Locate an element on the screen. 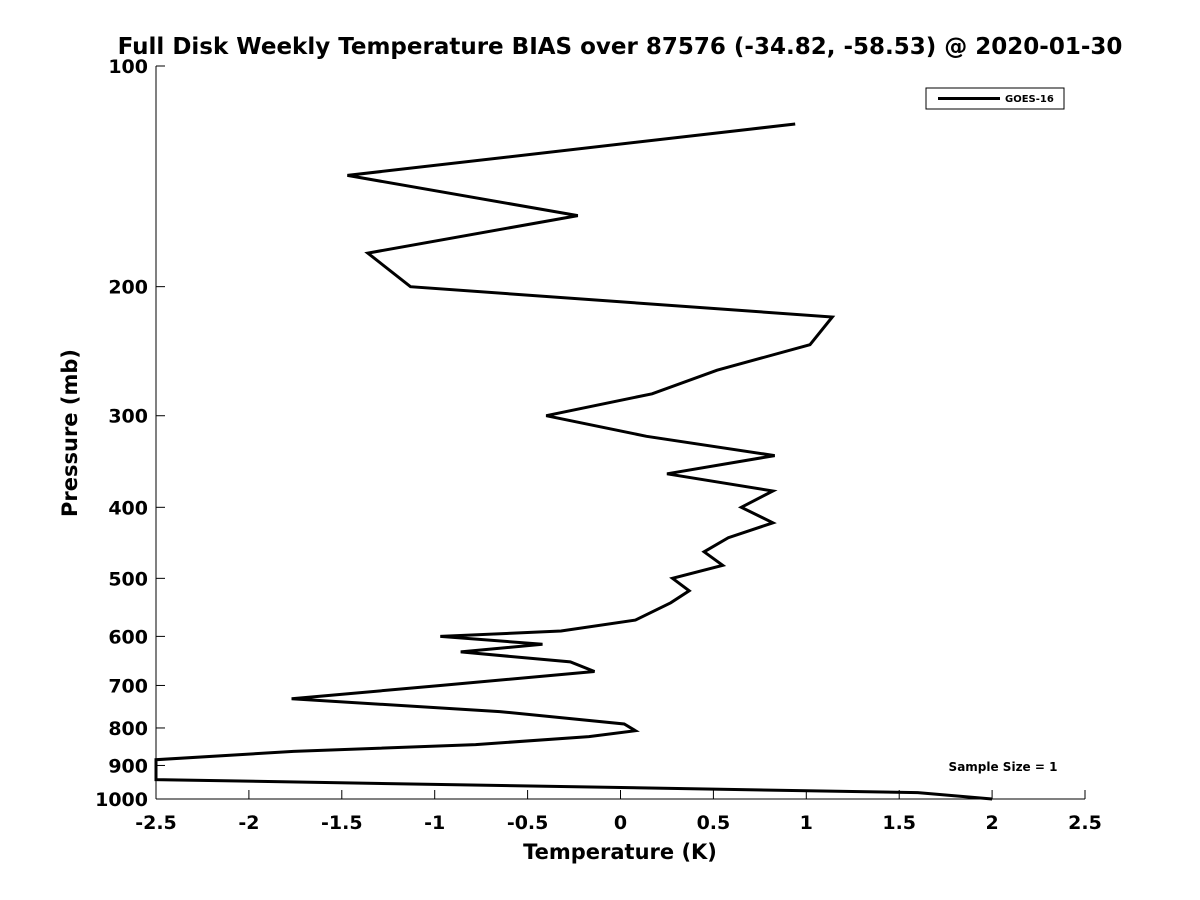 The height and width of the screenshot is (900, 1200). legend: GOES-16 is located at coordinates (995, 98).